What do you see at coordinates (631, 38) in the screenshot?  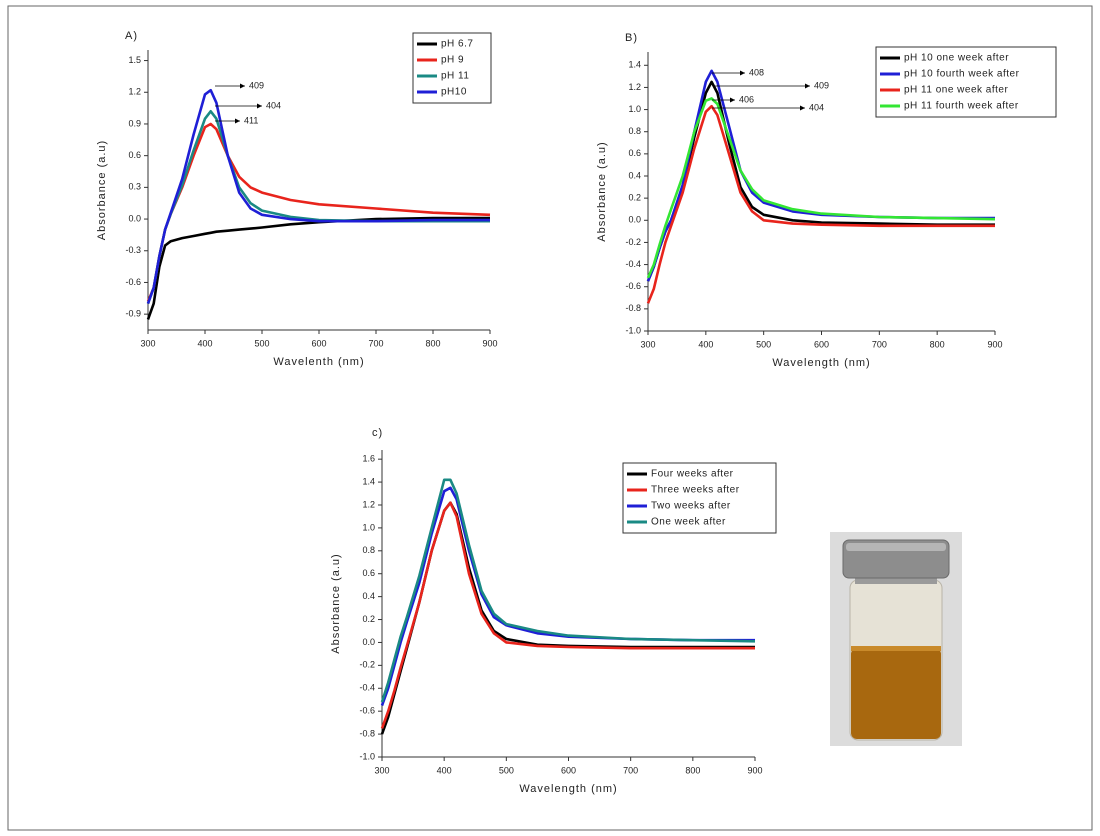 I see `chart-title: B)` at bounding box center [631, 38].